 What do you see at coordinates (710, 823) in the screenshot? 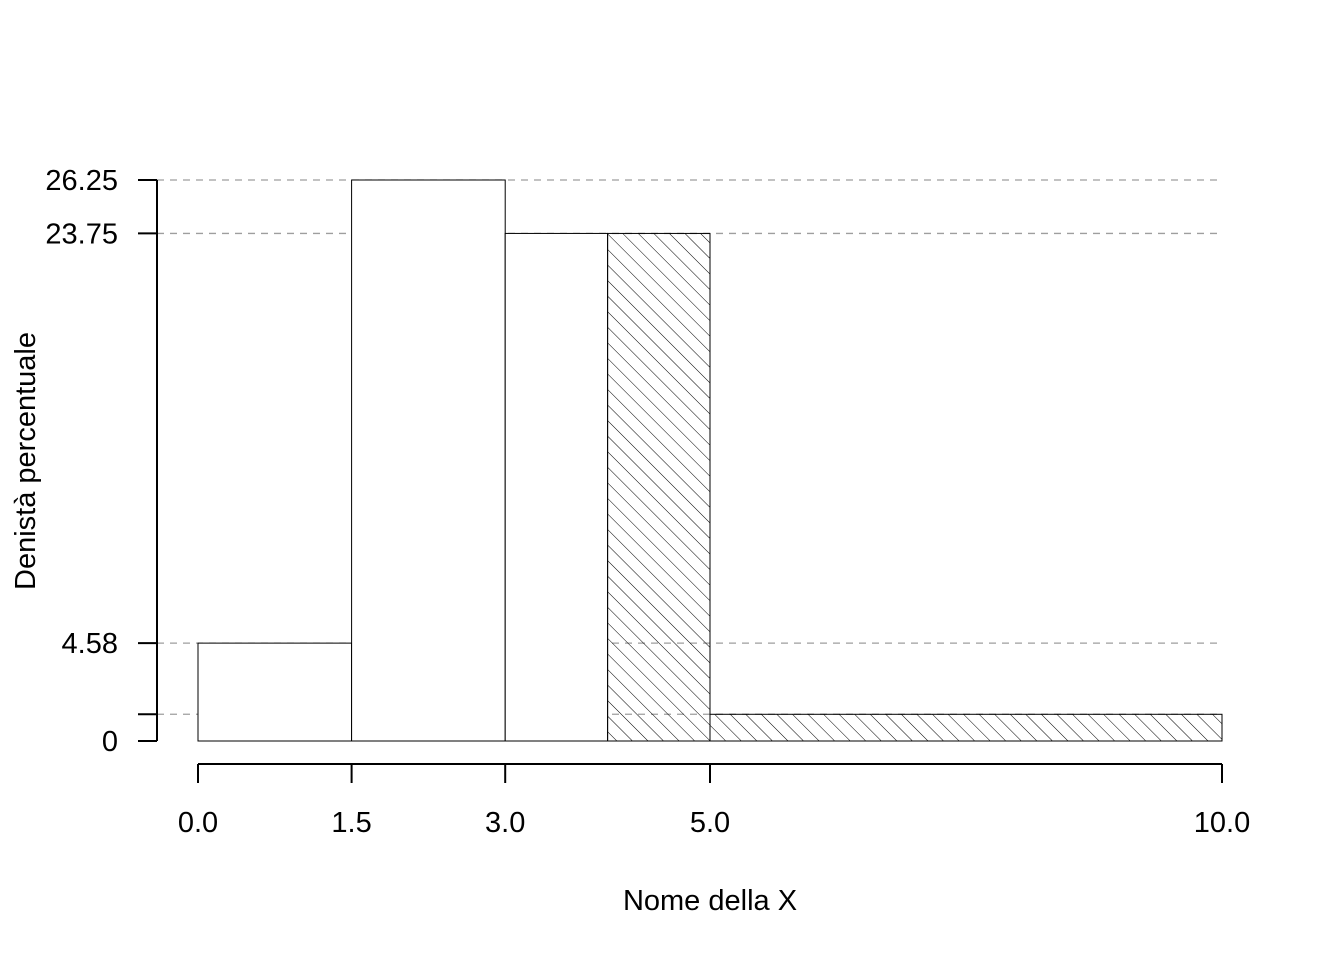
I see `x-tick-label: 5.0` at bounding box center [710, 823].